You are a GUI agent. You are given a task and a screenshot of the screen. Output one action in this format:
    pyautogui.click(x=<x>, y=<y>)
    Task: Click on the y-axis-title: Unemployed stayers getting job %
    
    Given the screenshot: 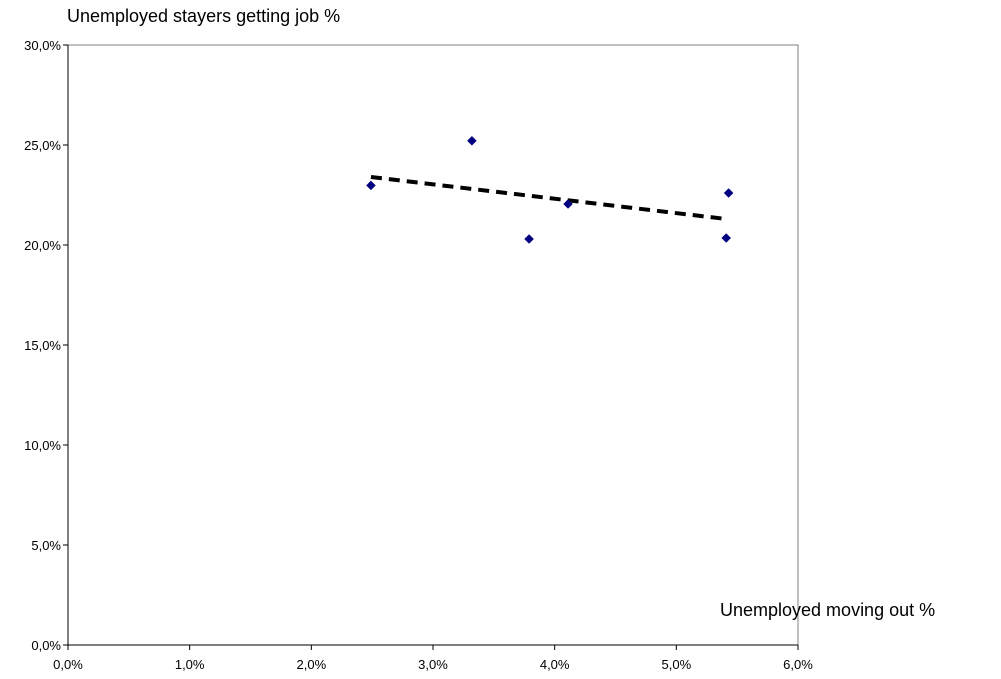 What is the action you would take?
    pyautogui.click(x=203, y=16)
    